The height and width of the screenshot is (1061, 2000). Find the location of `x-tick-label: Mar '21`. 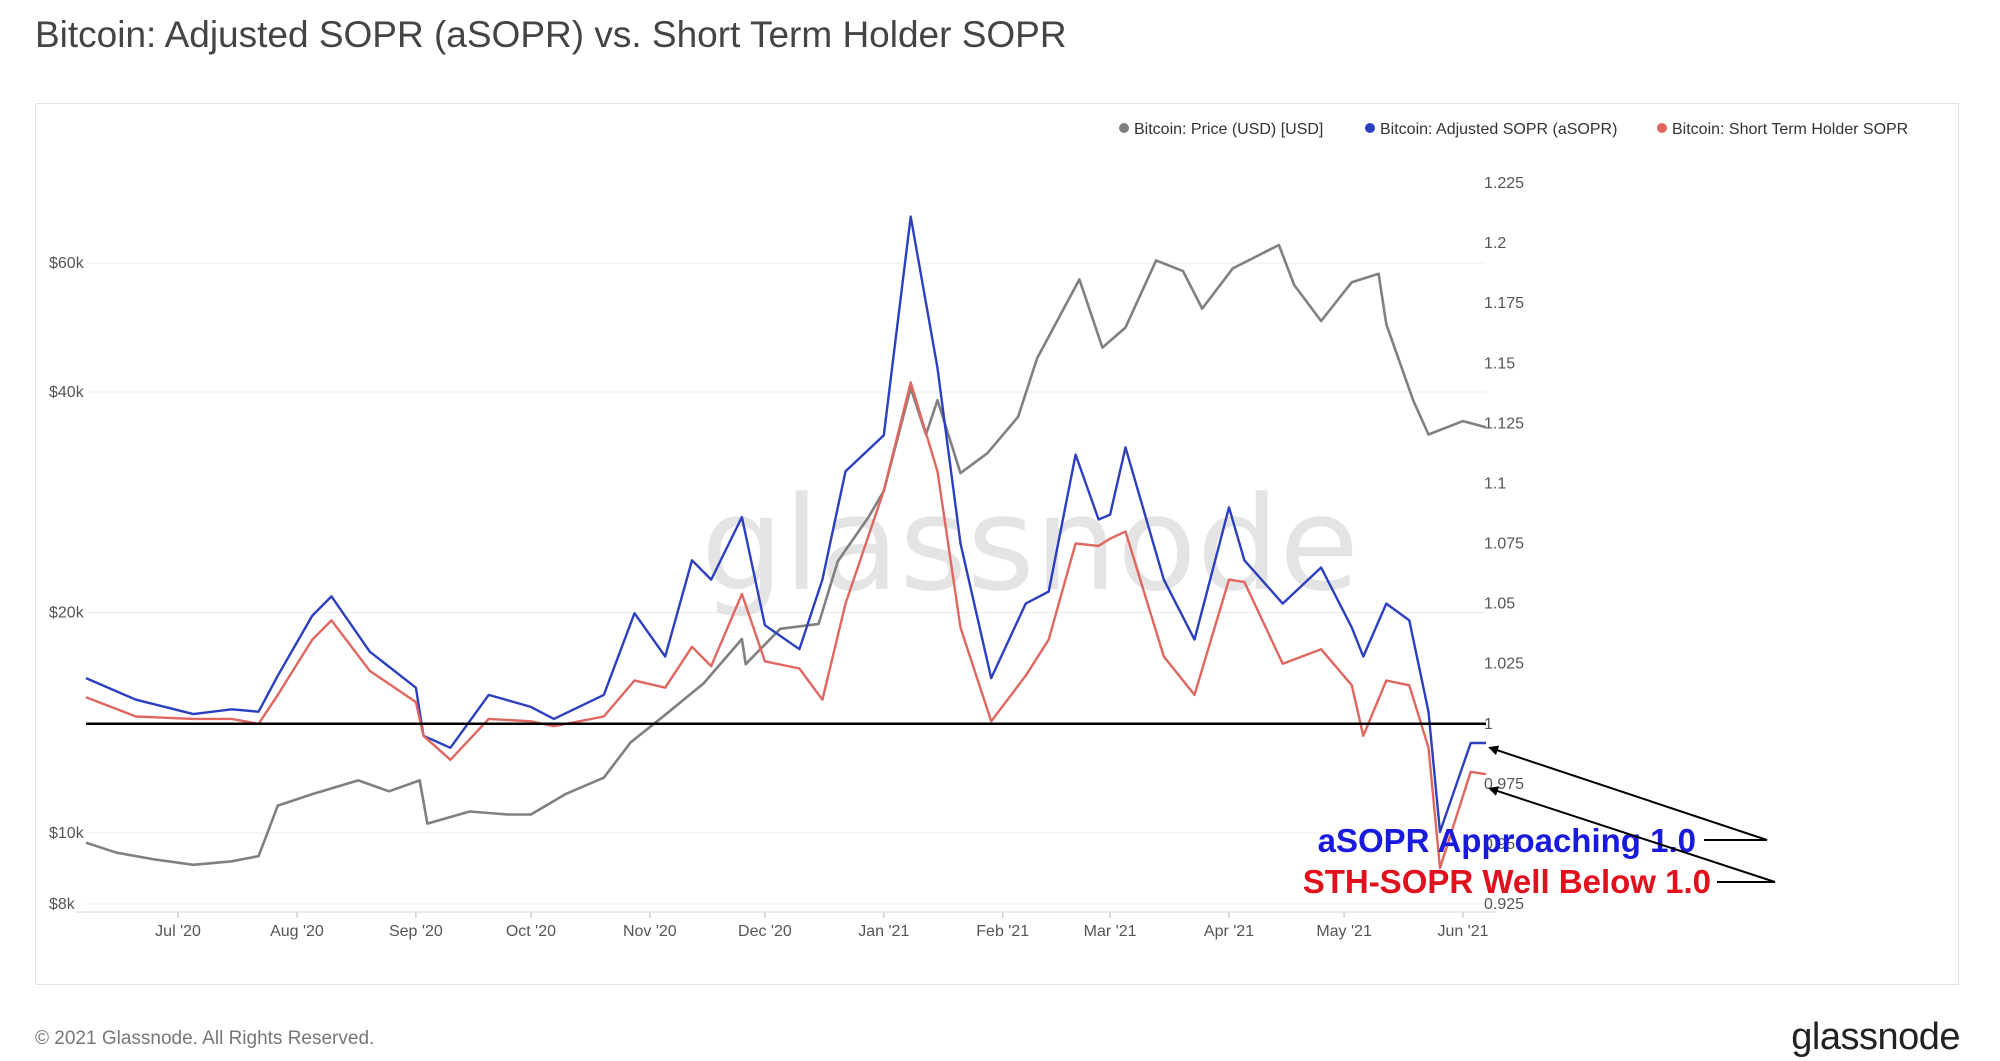

x-tick-label: Mar '21 is located at coordinates (1110, 931).